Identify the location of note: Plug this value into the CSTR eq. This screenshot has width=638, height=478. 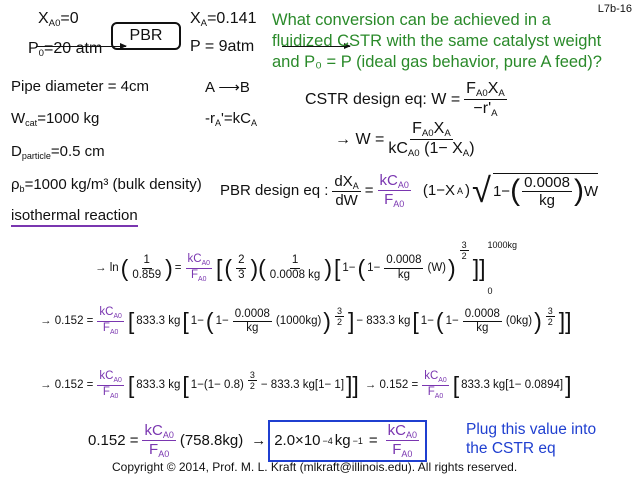
(531, 439).